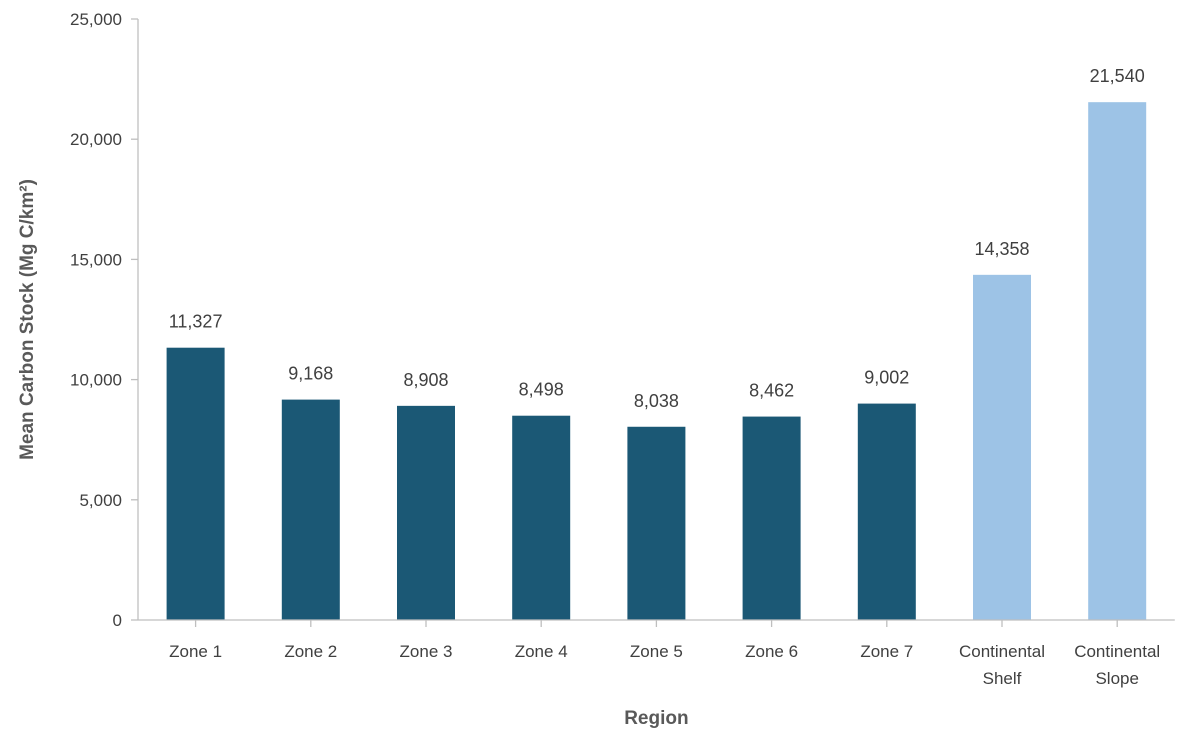 The image size is (1178, 734). Describe the element at coordinates (96, 380) in the screenshot. I see `y-tick-label: 10,000` at that location.